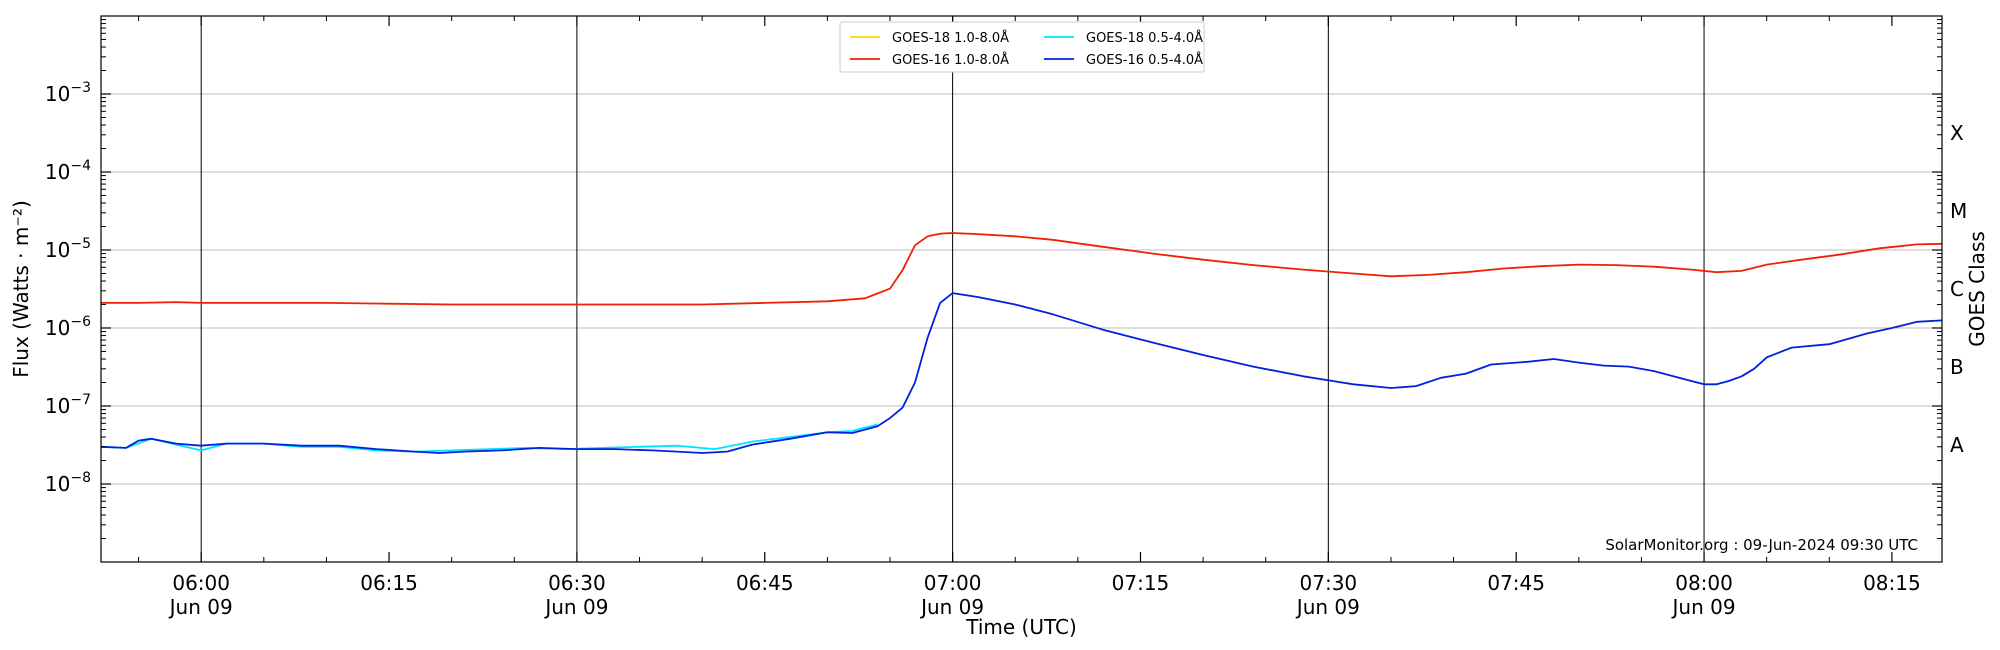 The height and width of the screenshot is (650, 2000). Describe the element at coordinates (68, 405) in the screenshot. I see `y-tick-label: 10⁻⁷` at that location.